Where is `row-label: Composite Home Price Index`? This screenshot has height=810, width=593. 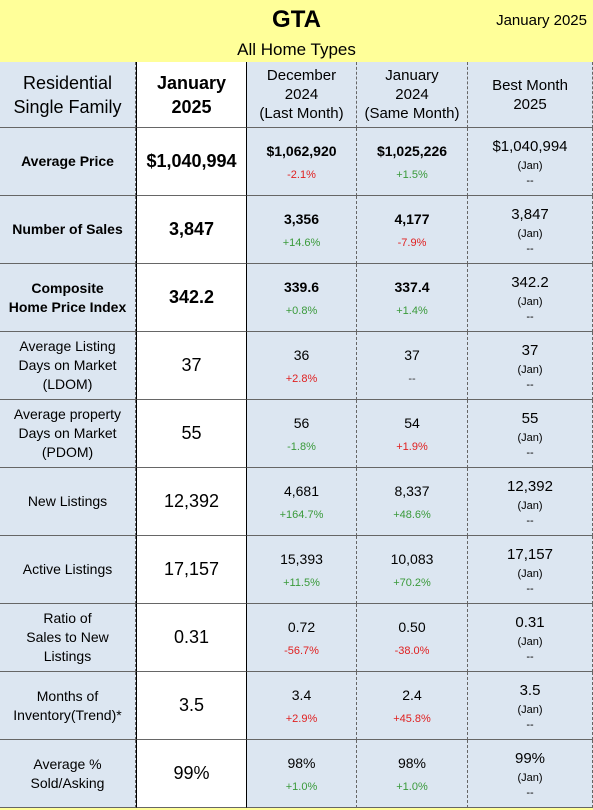 row-label: Composite Home Price Index is located at coordinates (68, 298).